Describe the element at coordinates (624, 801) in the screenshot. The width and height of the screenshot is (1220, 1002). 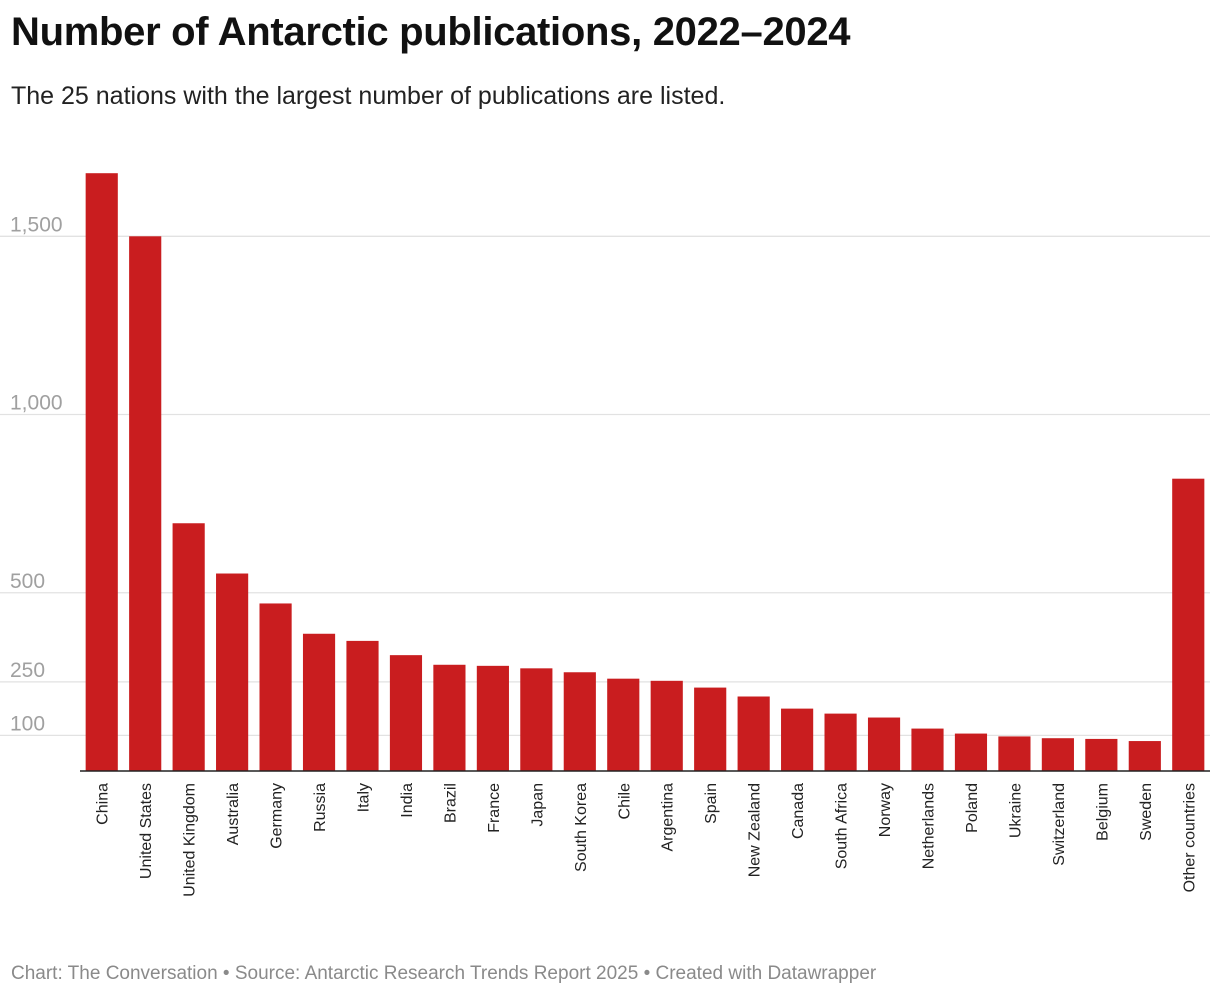
I see `category-label: Chile` at that location.